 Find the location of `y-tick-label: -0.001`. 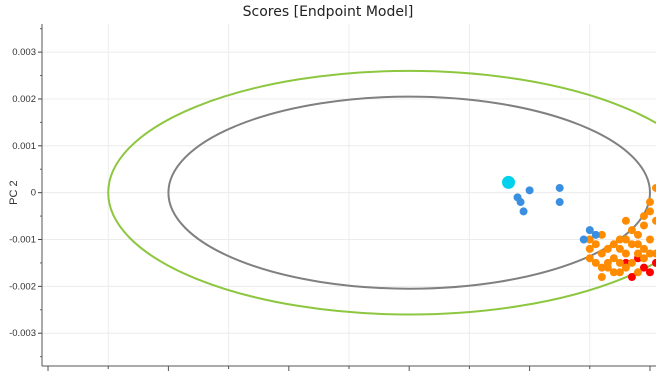

y-tick-label: -0.001 is located at coordinates (22, 240).